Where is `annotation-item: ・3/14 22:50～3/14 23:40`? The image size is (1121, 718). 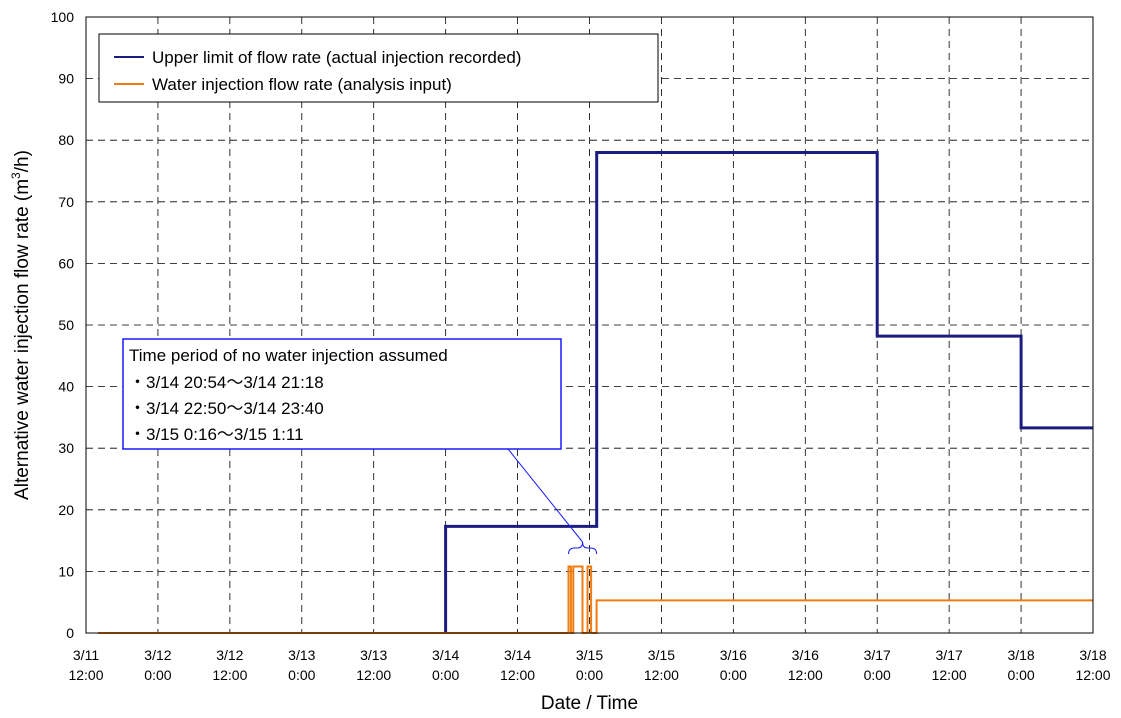
annotation-item: ・3/14 22:50～3/14 23:40 is located at coordinates (226, 408).